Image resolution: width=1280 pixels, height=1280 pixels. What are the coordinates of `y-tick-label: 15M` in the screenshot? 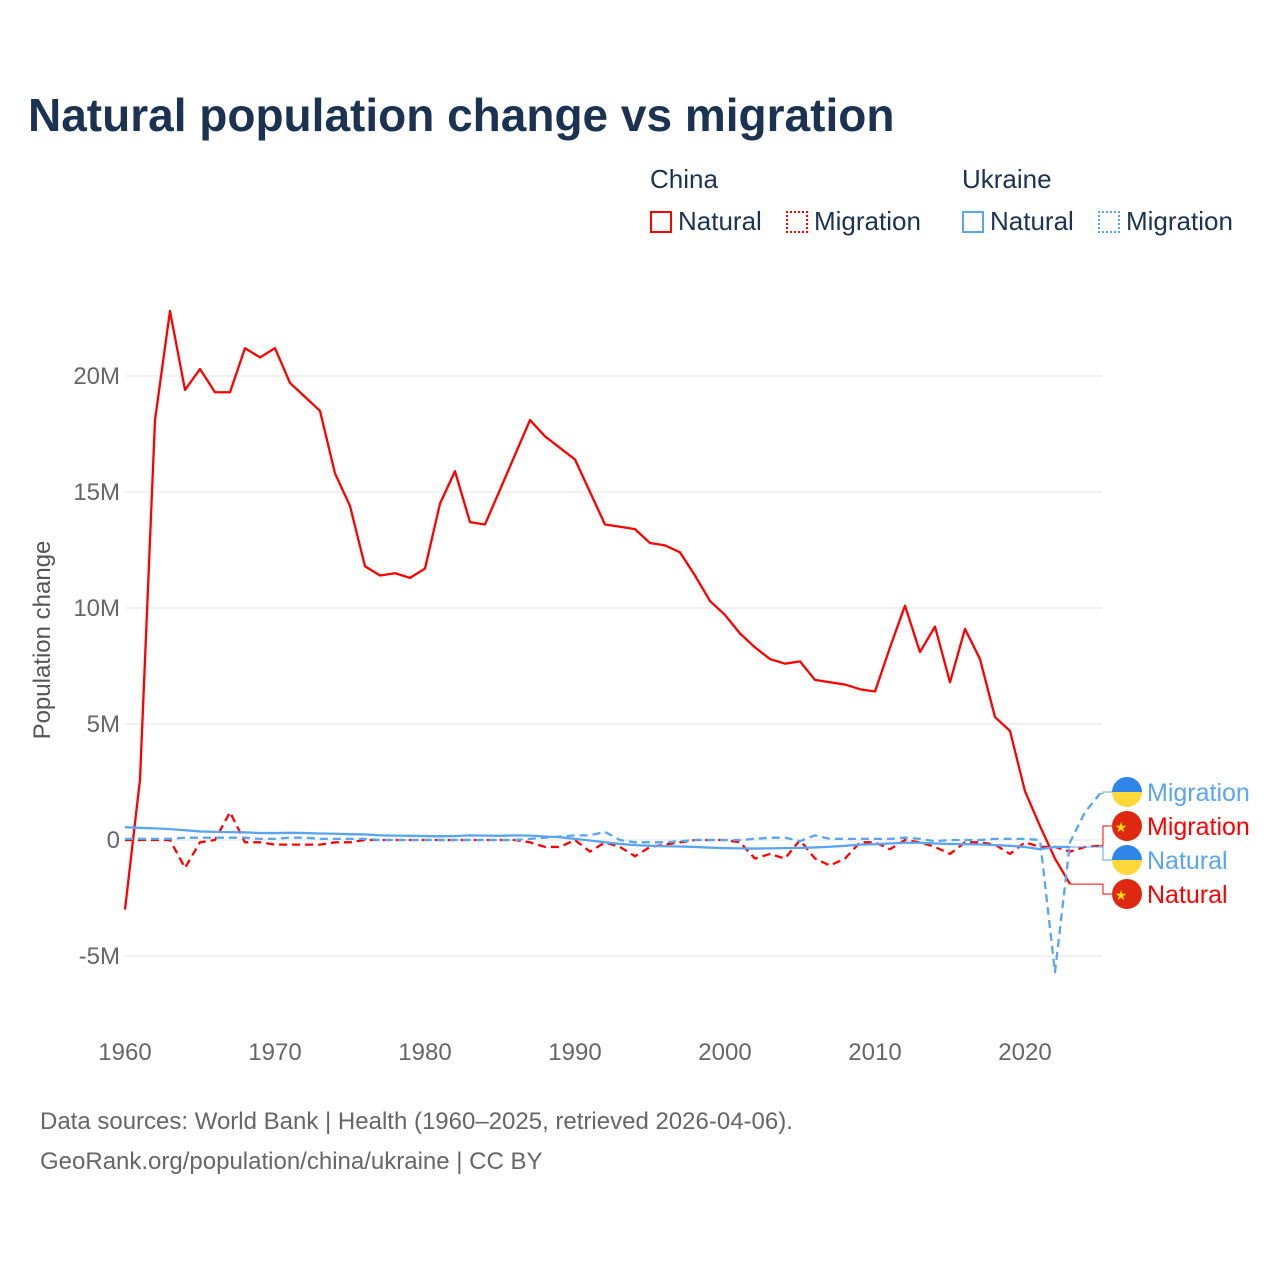 It's located at (96, 492).